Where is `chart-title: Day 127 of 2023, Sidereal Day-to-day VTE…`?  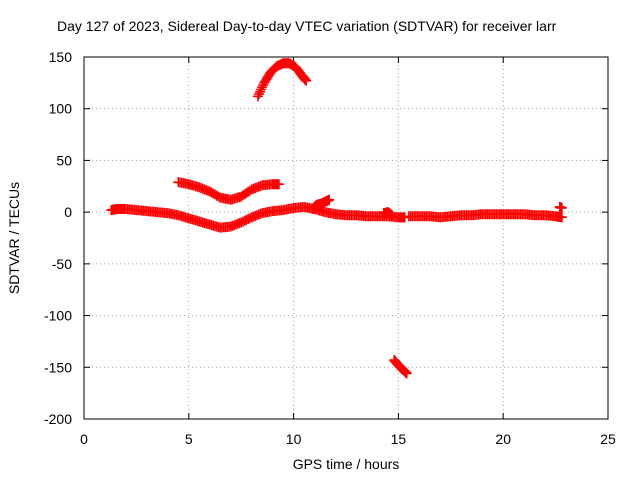 chart-title: Day 127 of 2023, Sidereal Day-to-day VTE… is located at coordinates (307, 26).